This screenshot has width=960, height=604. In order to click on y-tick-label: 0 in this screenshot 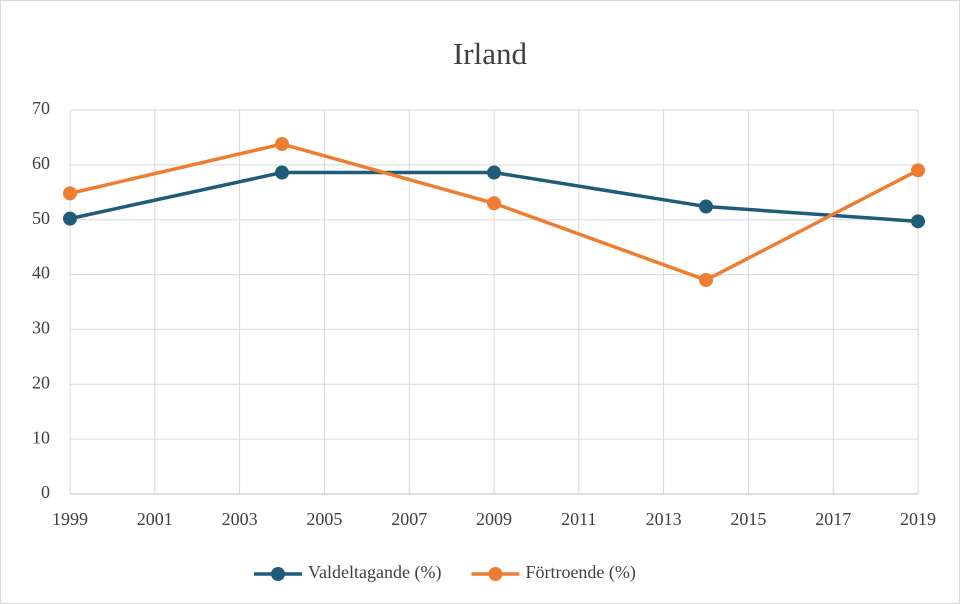, I will do `click(45, 492)`.